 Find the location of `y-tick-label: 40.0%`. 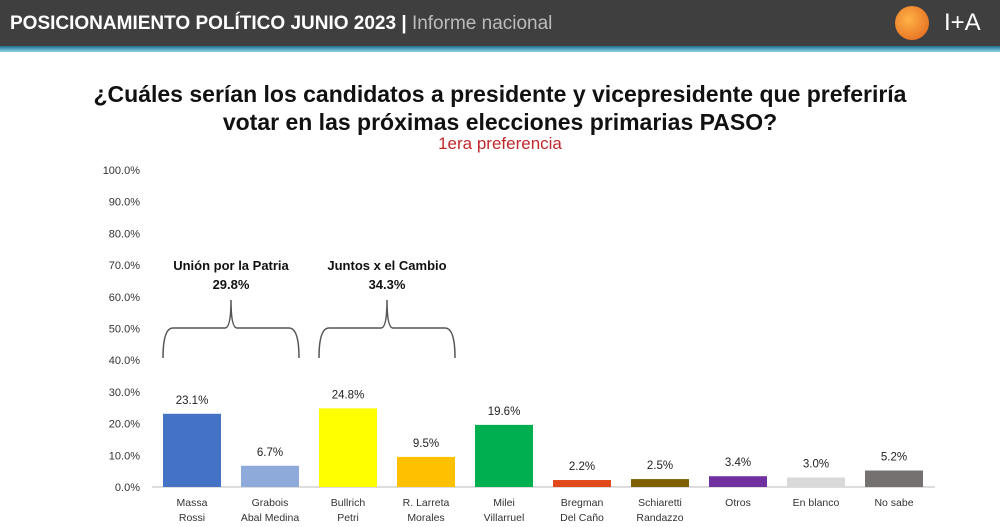

y-tick-label: 40.0% is located at coordinates (124, 361).